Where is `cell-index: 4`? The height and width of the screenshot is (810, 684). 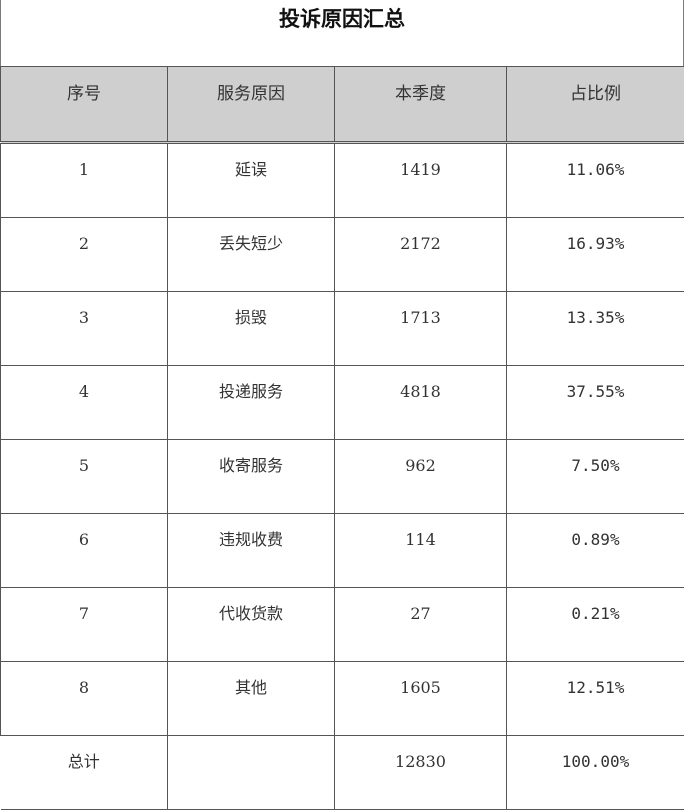
cell-index: 4 is located at coordinates (84, 403).